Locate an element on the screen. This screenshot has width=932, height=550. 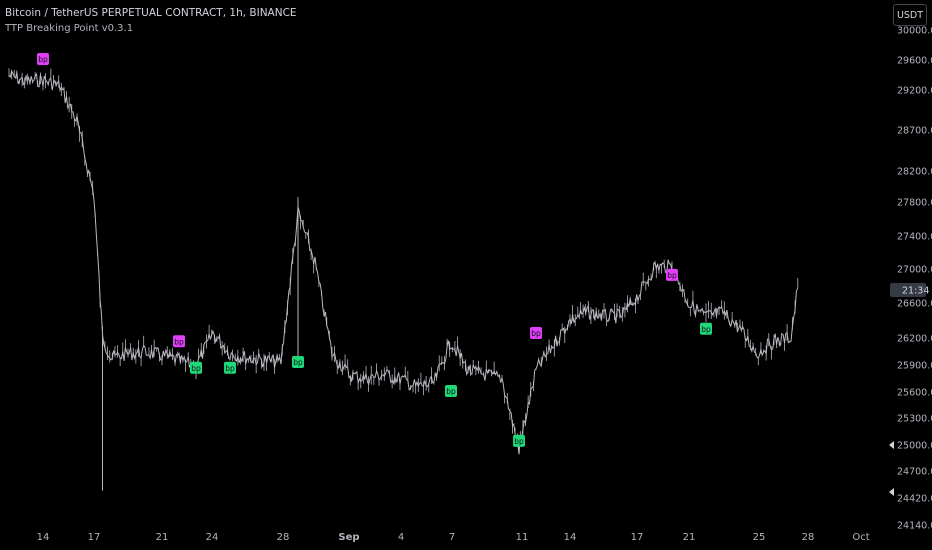
time-tick-label: 11 is located at coordinates (522, 537).